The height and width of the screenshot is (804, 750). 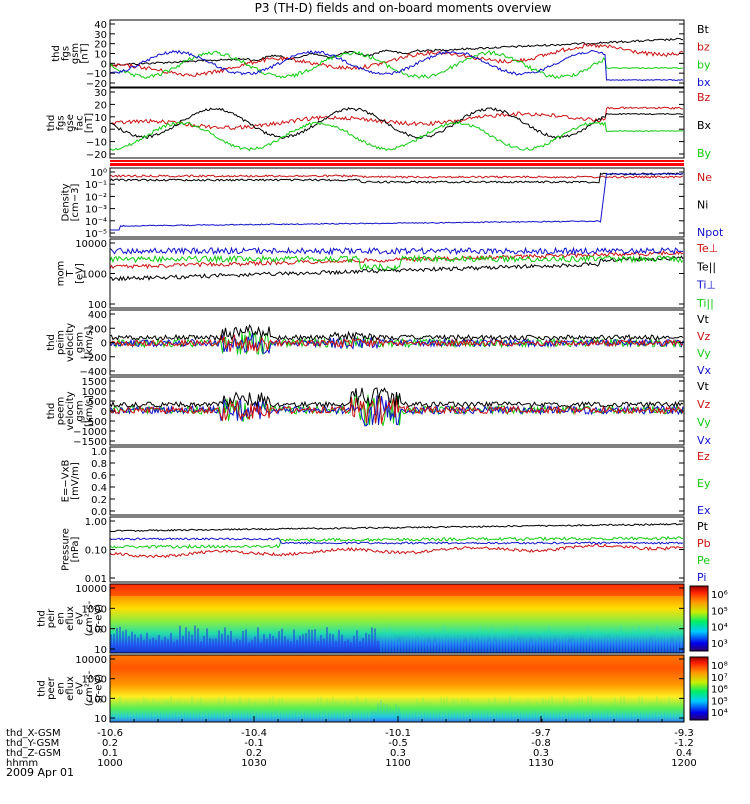 I want to click on y-tick-label: 0, so click(x=104, y=344).